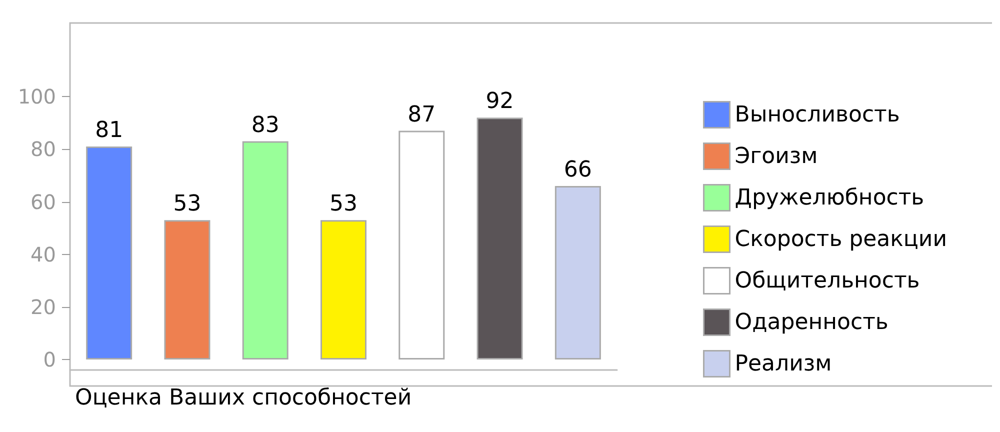 The width and height of the screenshot is (1000, 432). What do you see at coordinates (500, 101) in the screenshot?
I see `data-label: 92` at bounding box center [500, 101].